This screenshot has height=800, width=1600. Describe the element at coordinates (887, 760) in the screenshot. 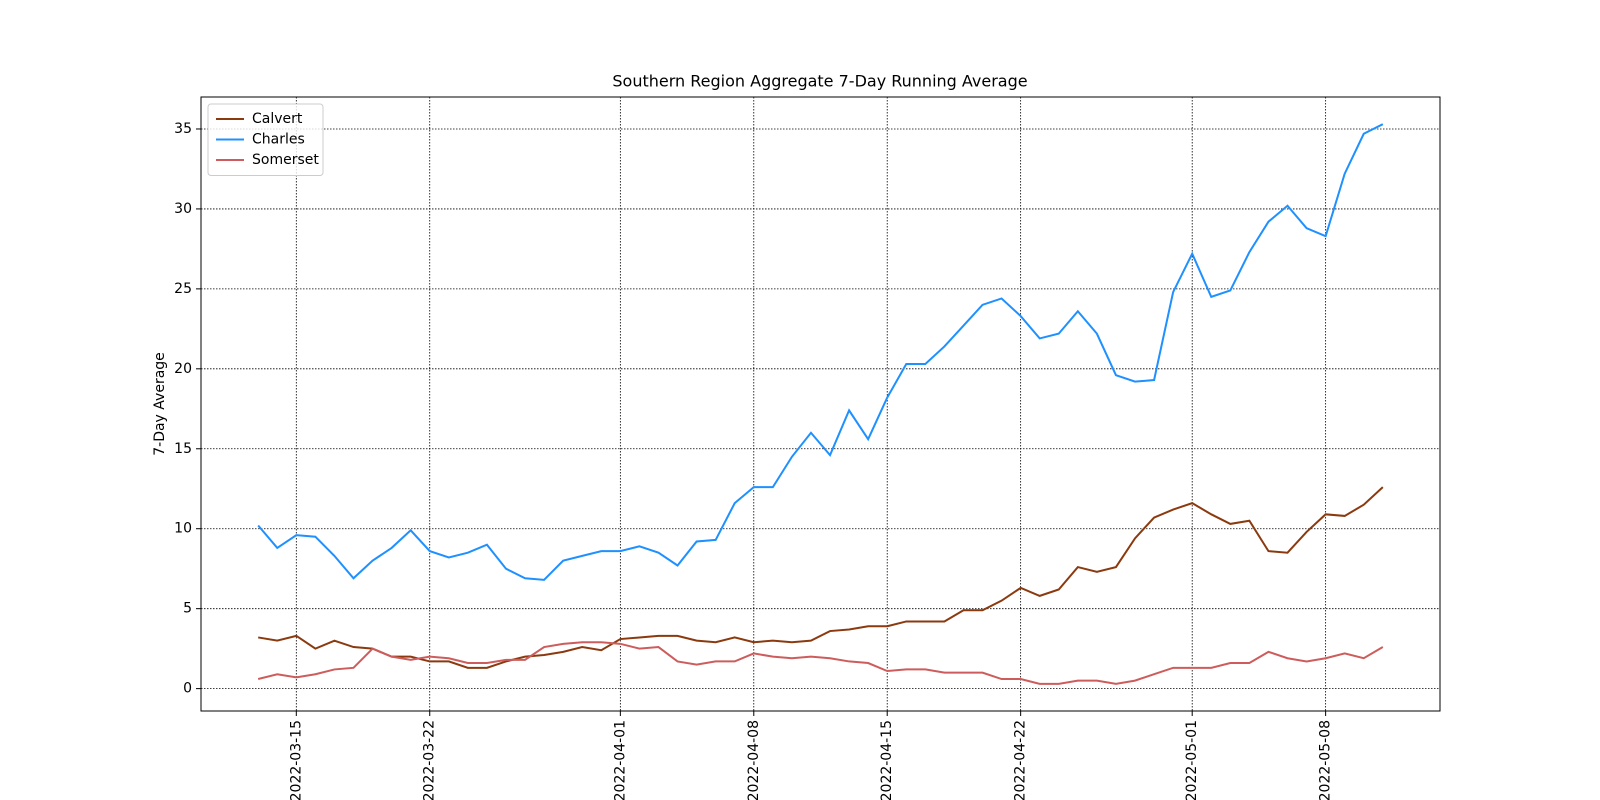

I see `x-tick-label: 2022-04-15` at that location.